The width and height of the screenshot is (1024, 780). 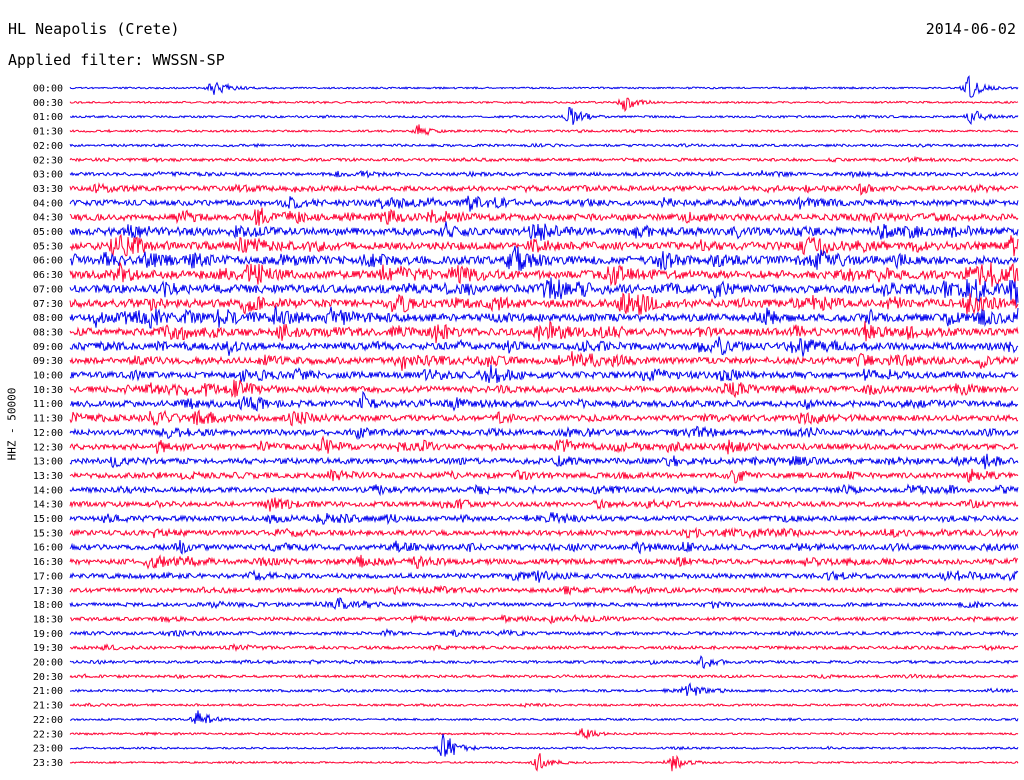 What do you see at coordinates (48, 476) in the screenshot?
I see `trace-time-label: 13:30` at bounding box center [48, 476].